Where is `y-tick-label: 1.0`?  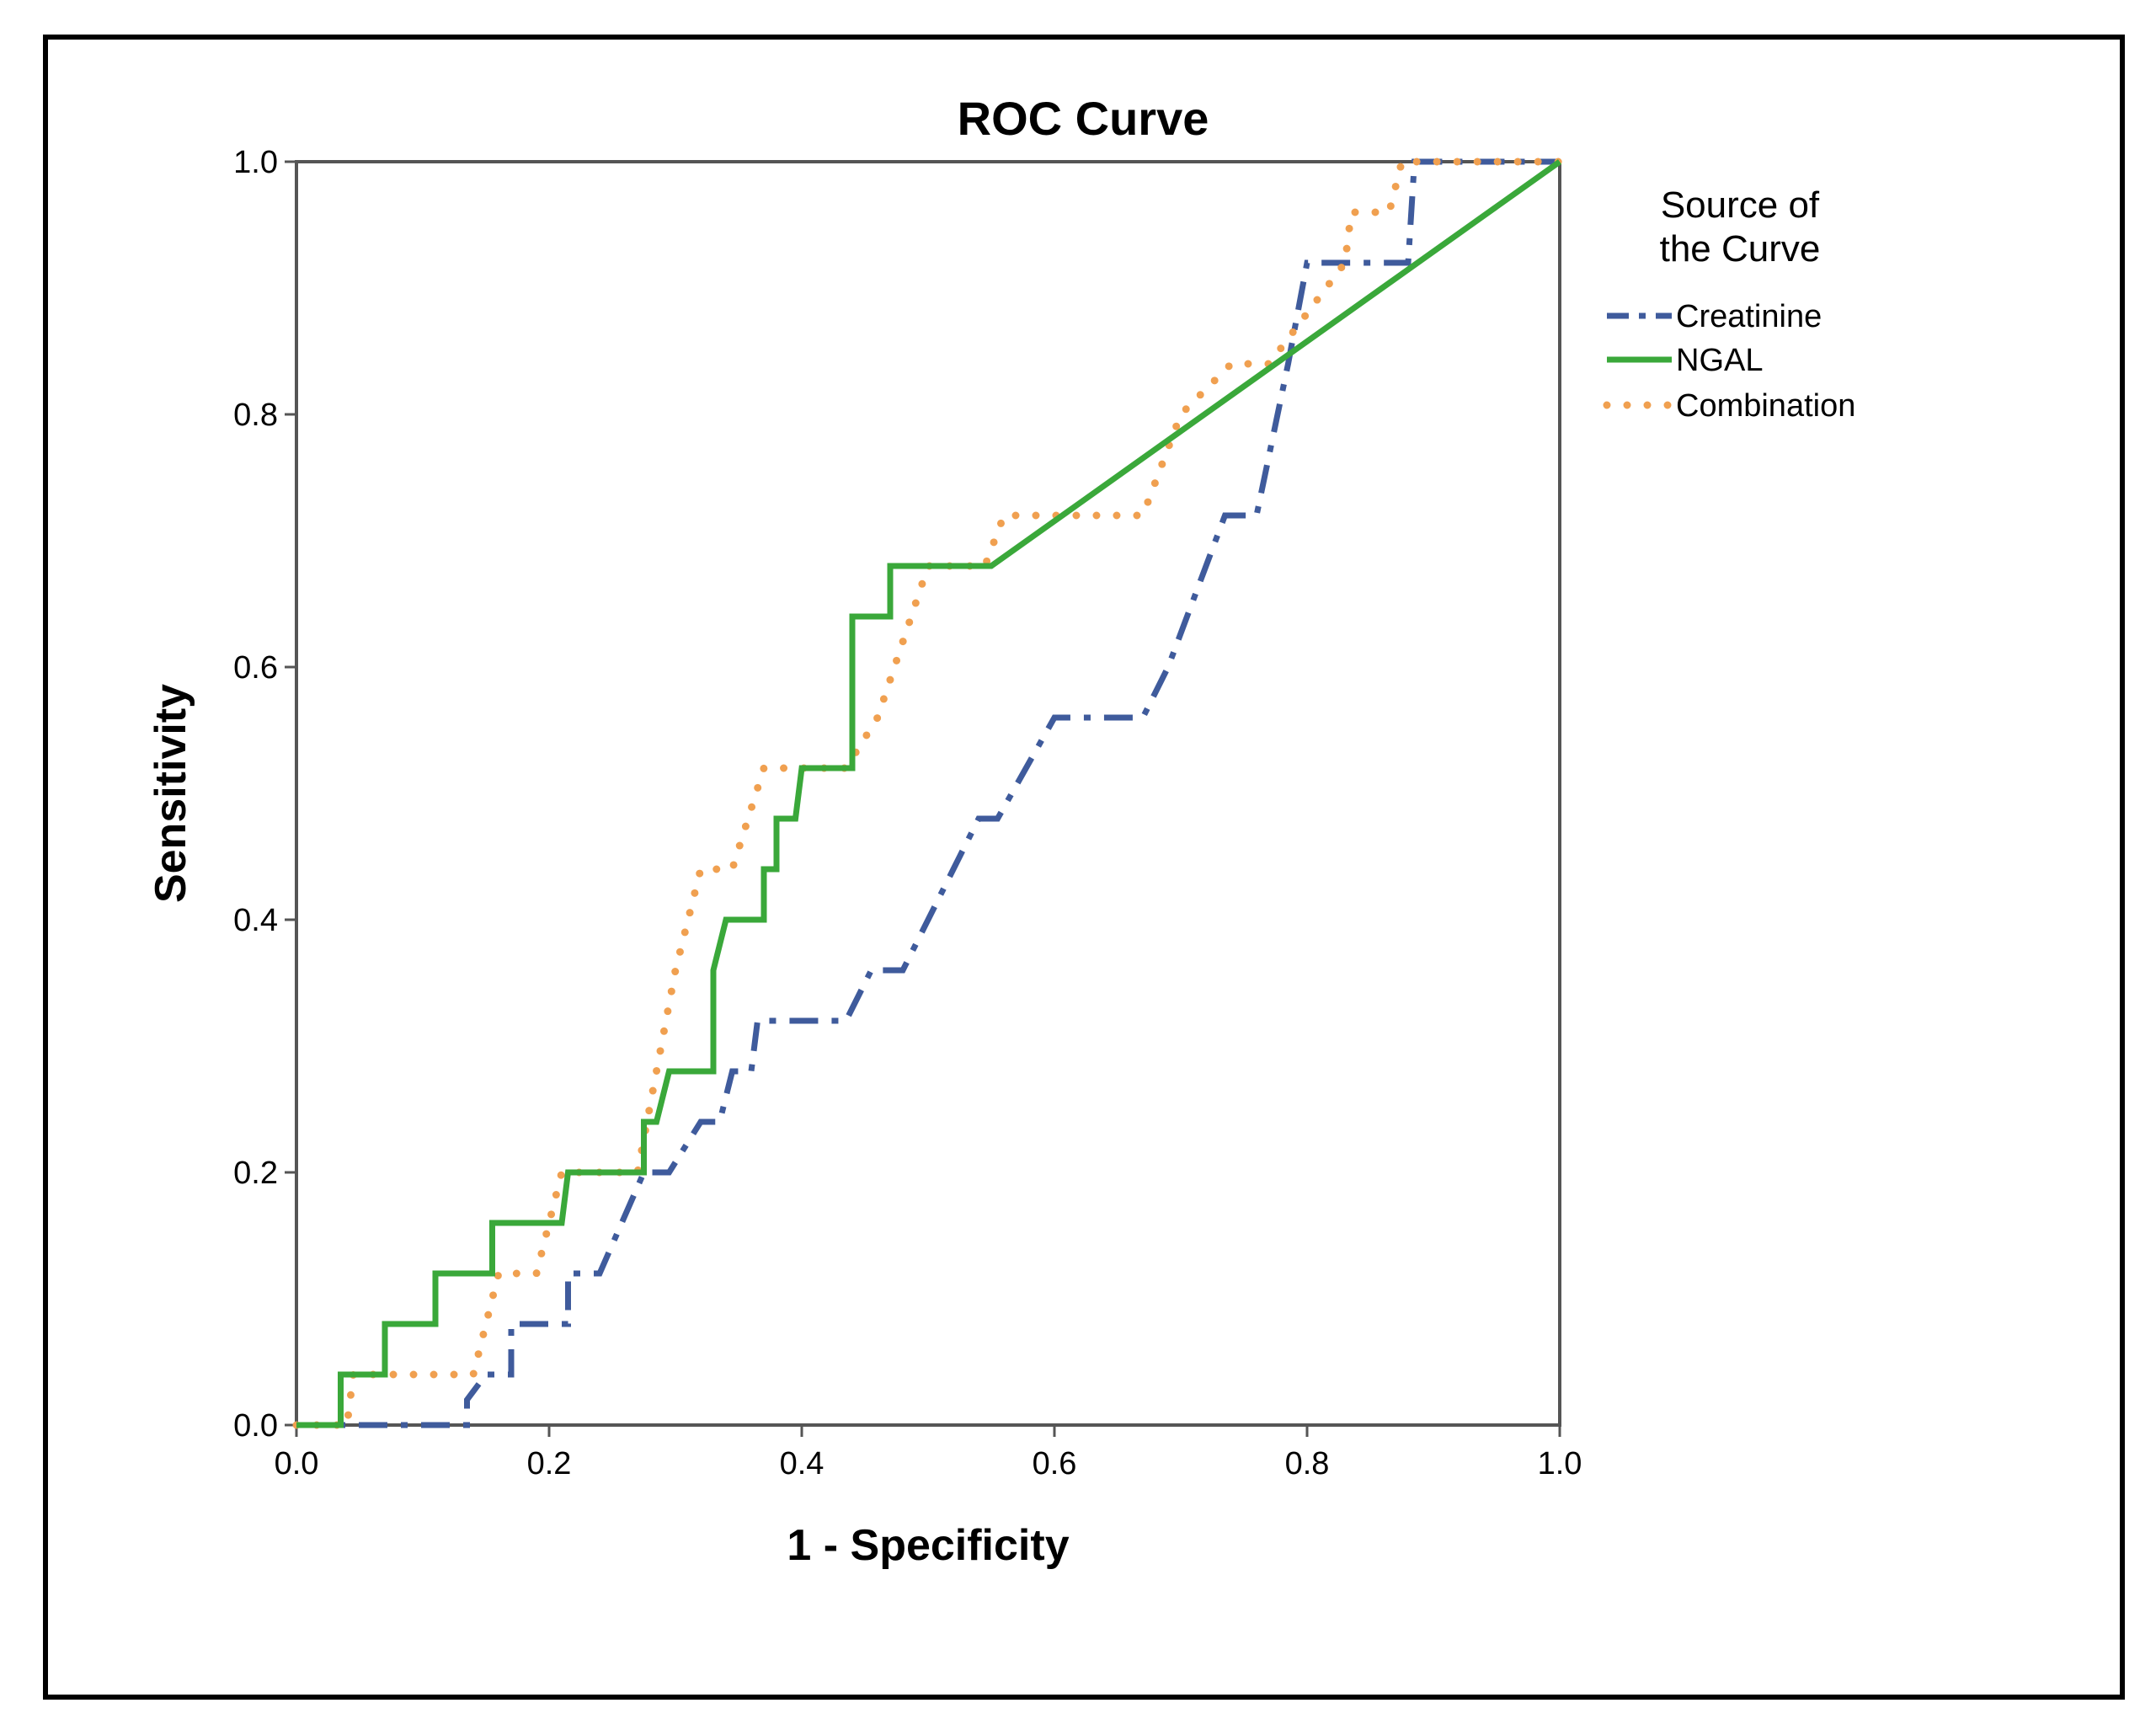
y-tick-label: 1.0 is located at coordinates (255, 162).